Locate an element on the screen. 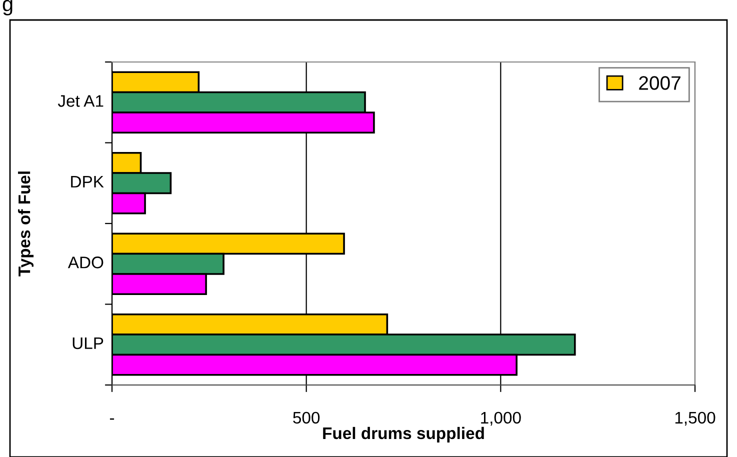  legend-label: 2007 is located at coordinates (659, 83).